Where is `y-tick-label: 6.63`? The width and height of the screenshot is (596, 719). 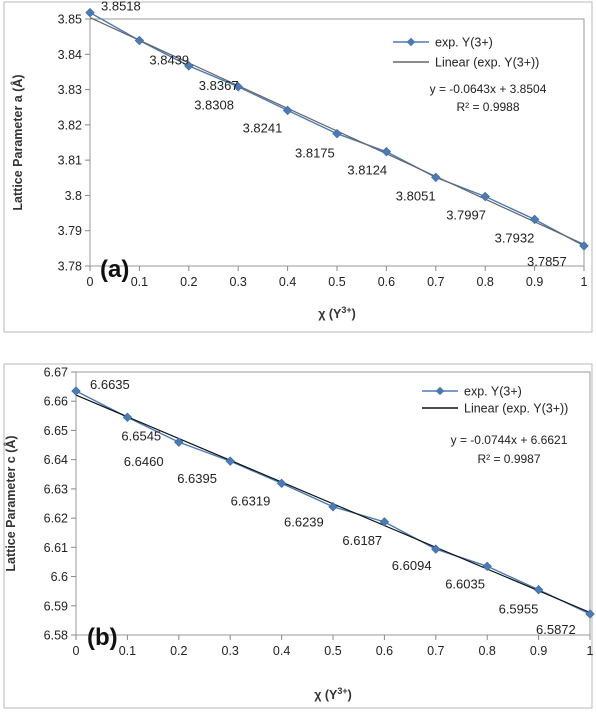 y-tick-label: 6.63 is located at coordinates (56, 489).